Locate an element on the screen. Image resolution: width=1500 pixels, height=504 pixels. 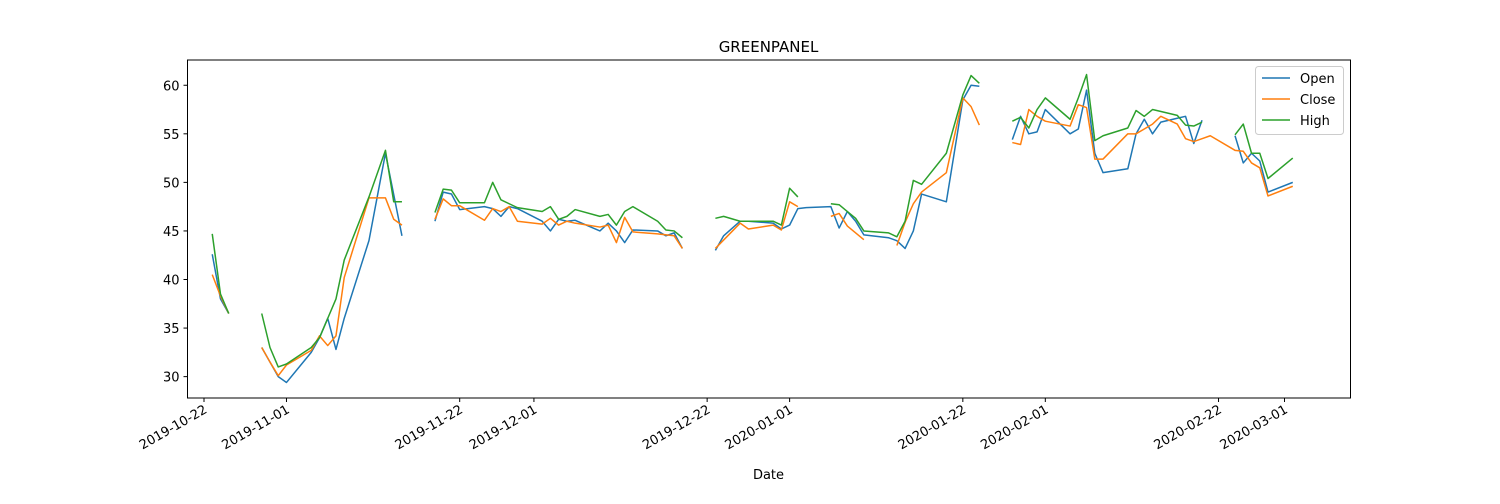
x-tick-label: 2020-02-01 is located at coordinates (1014, 427).